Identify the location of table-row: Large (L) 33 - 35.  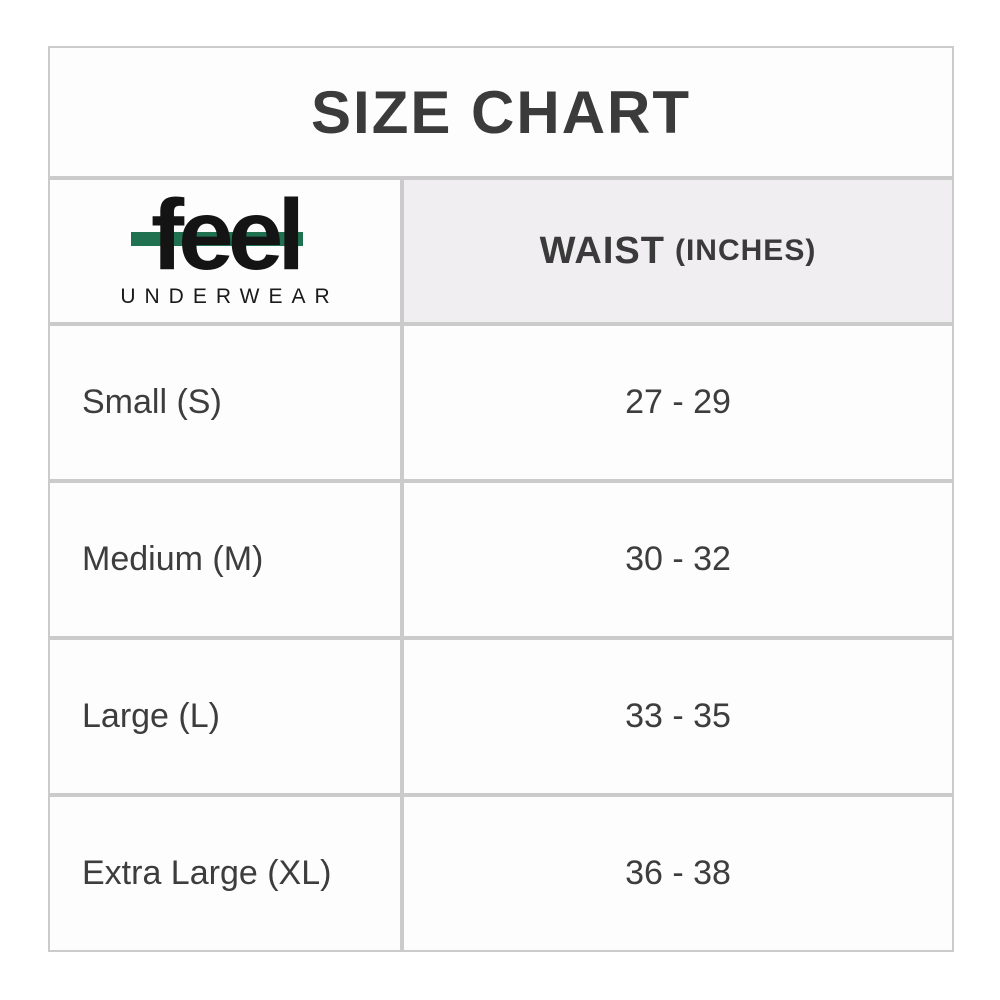
(501, 716).